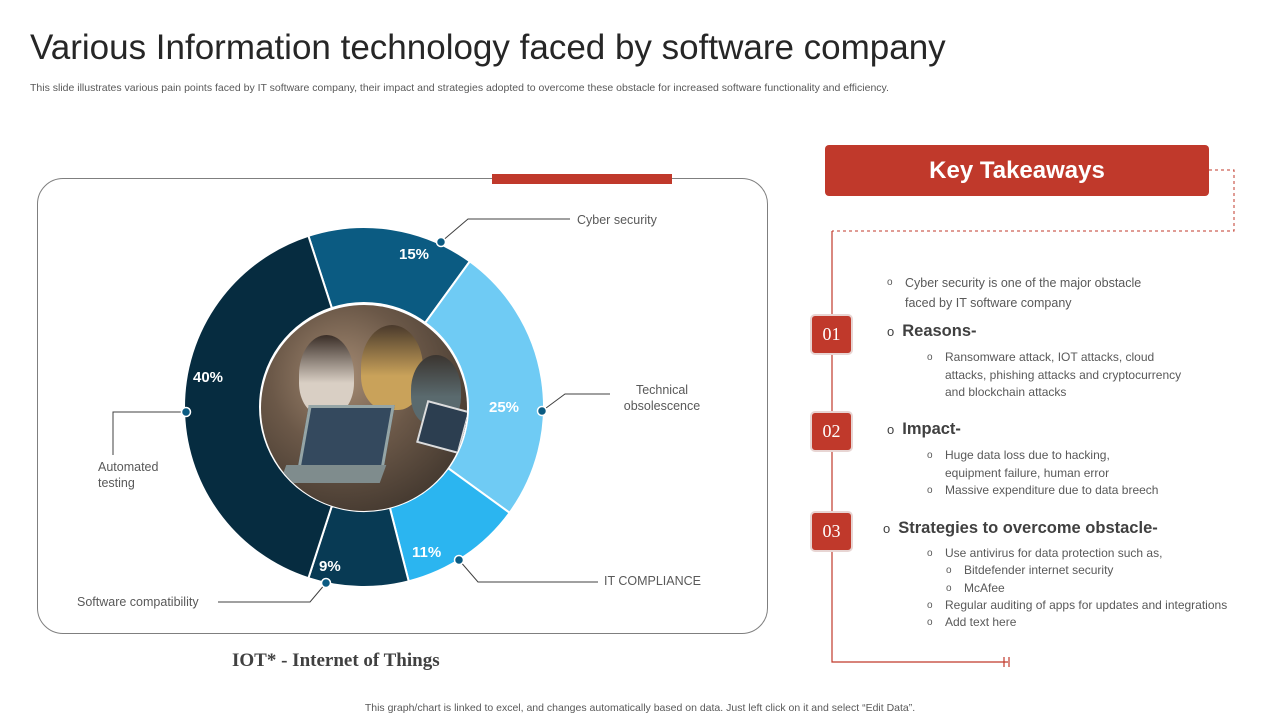 Image resolution: width=1280 pixels, height=720 pixels. I want to click on section-bullet: o Massive expenditure due to data breech, so click(1066, 491).